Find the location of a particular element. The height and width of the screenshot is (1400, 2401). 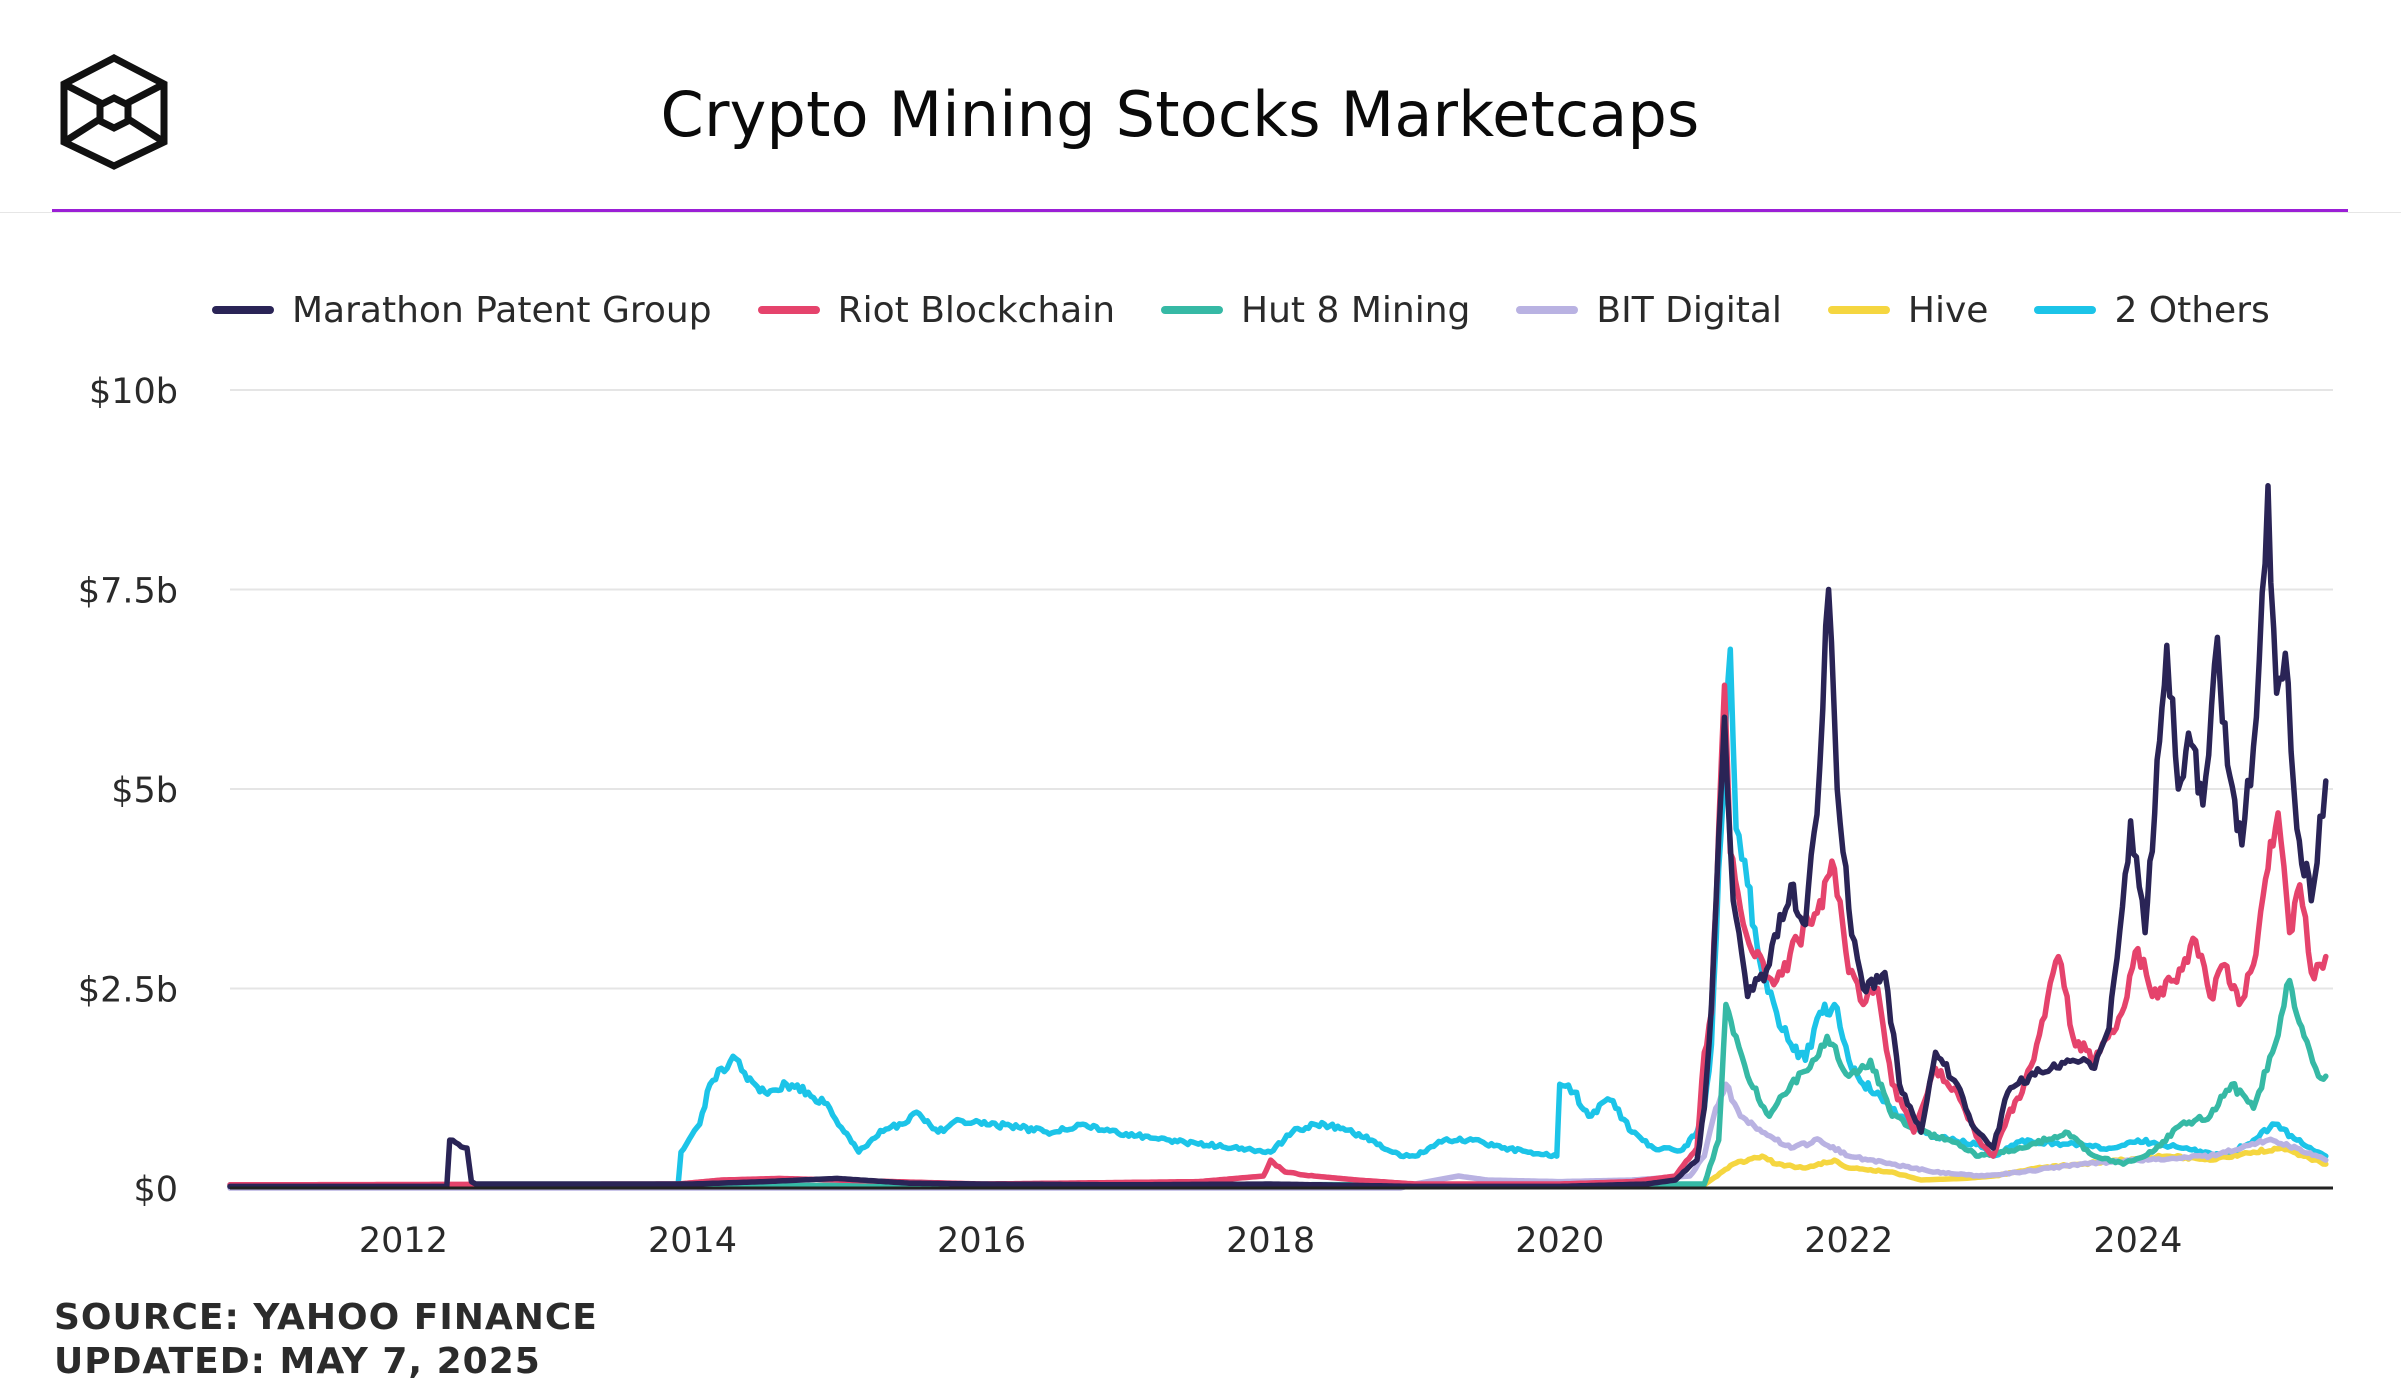

x-tick-label: 2016 is located at coordinates (981, 1241).